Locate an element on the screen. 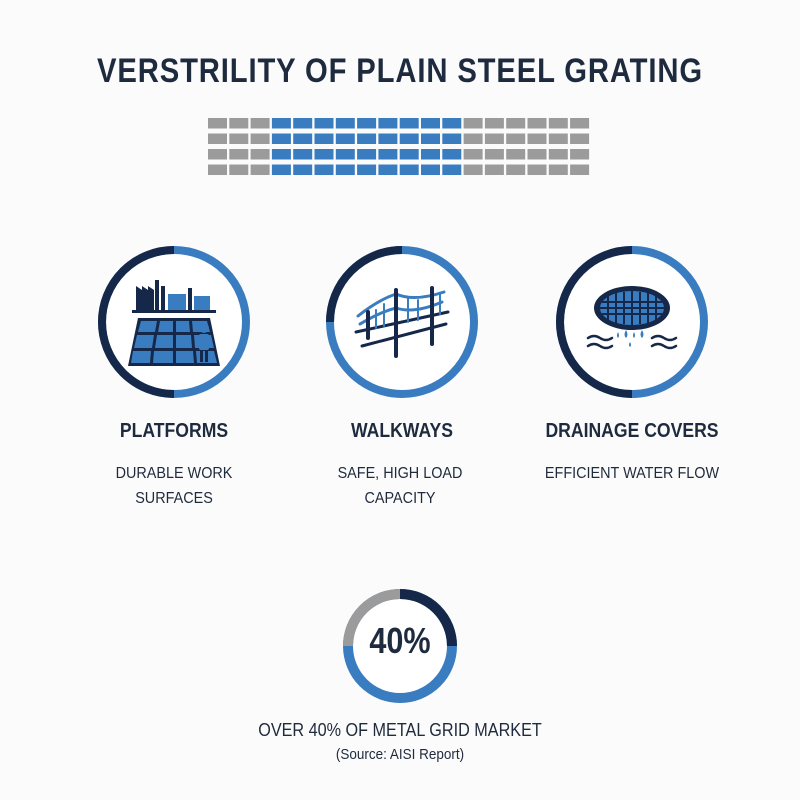 The height and width of the screenshot is (800, 800). drainage-title: DRAINAGE COVERS is located at coordinates (632, 431).